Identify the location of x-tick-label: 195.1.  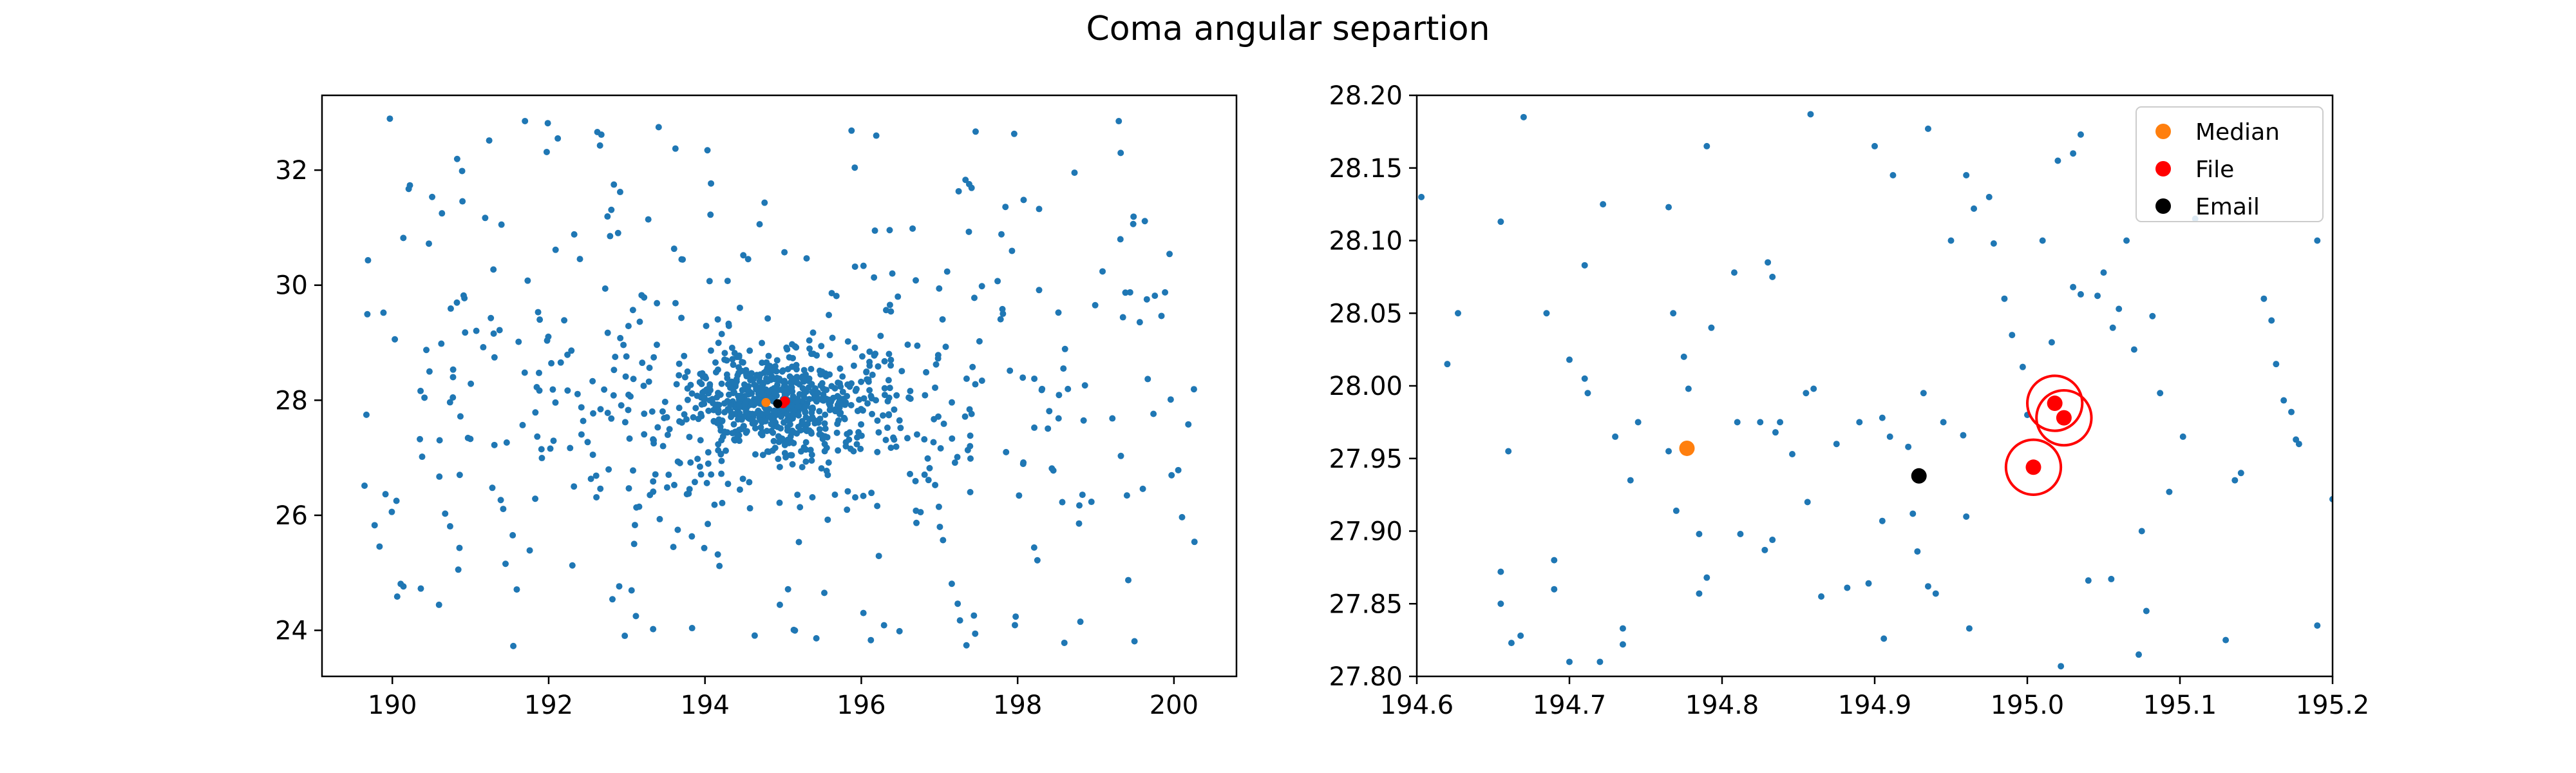
(2180, 705).